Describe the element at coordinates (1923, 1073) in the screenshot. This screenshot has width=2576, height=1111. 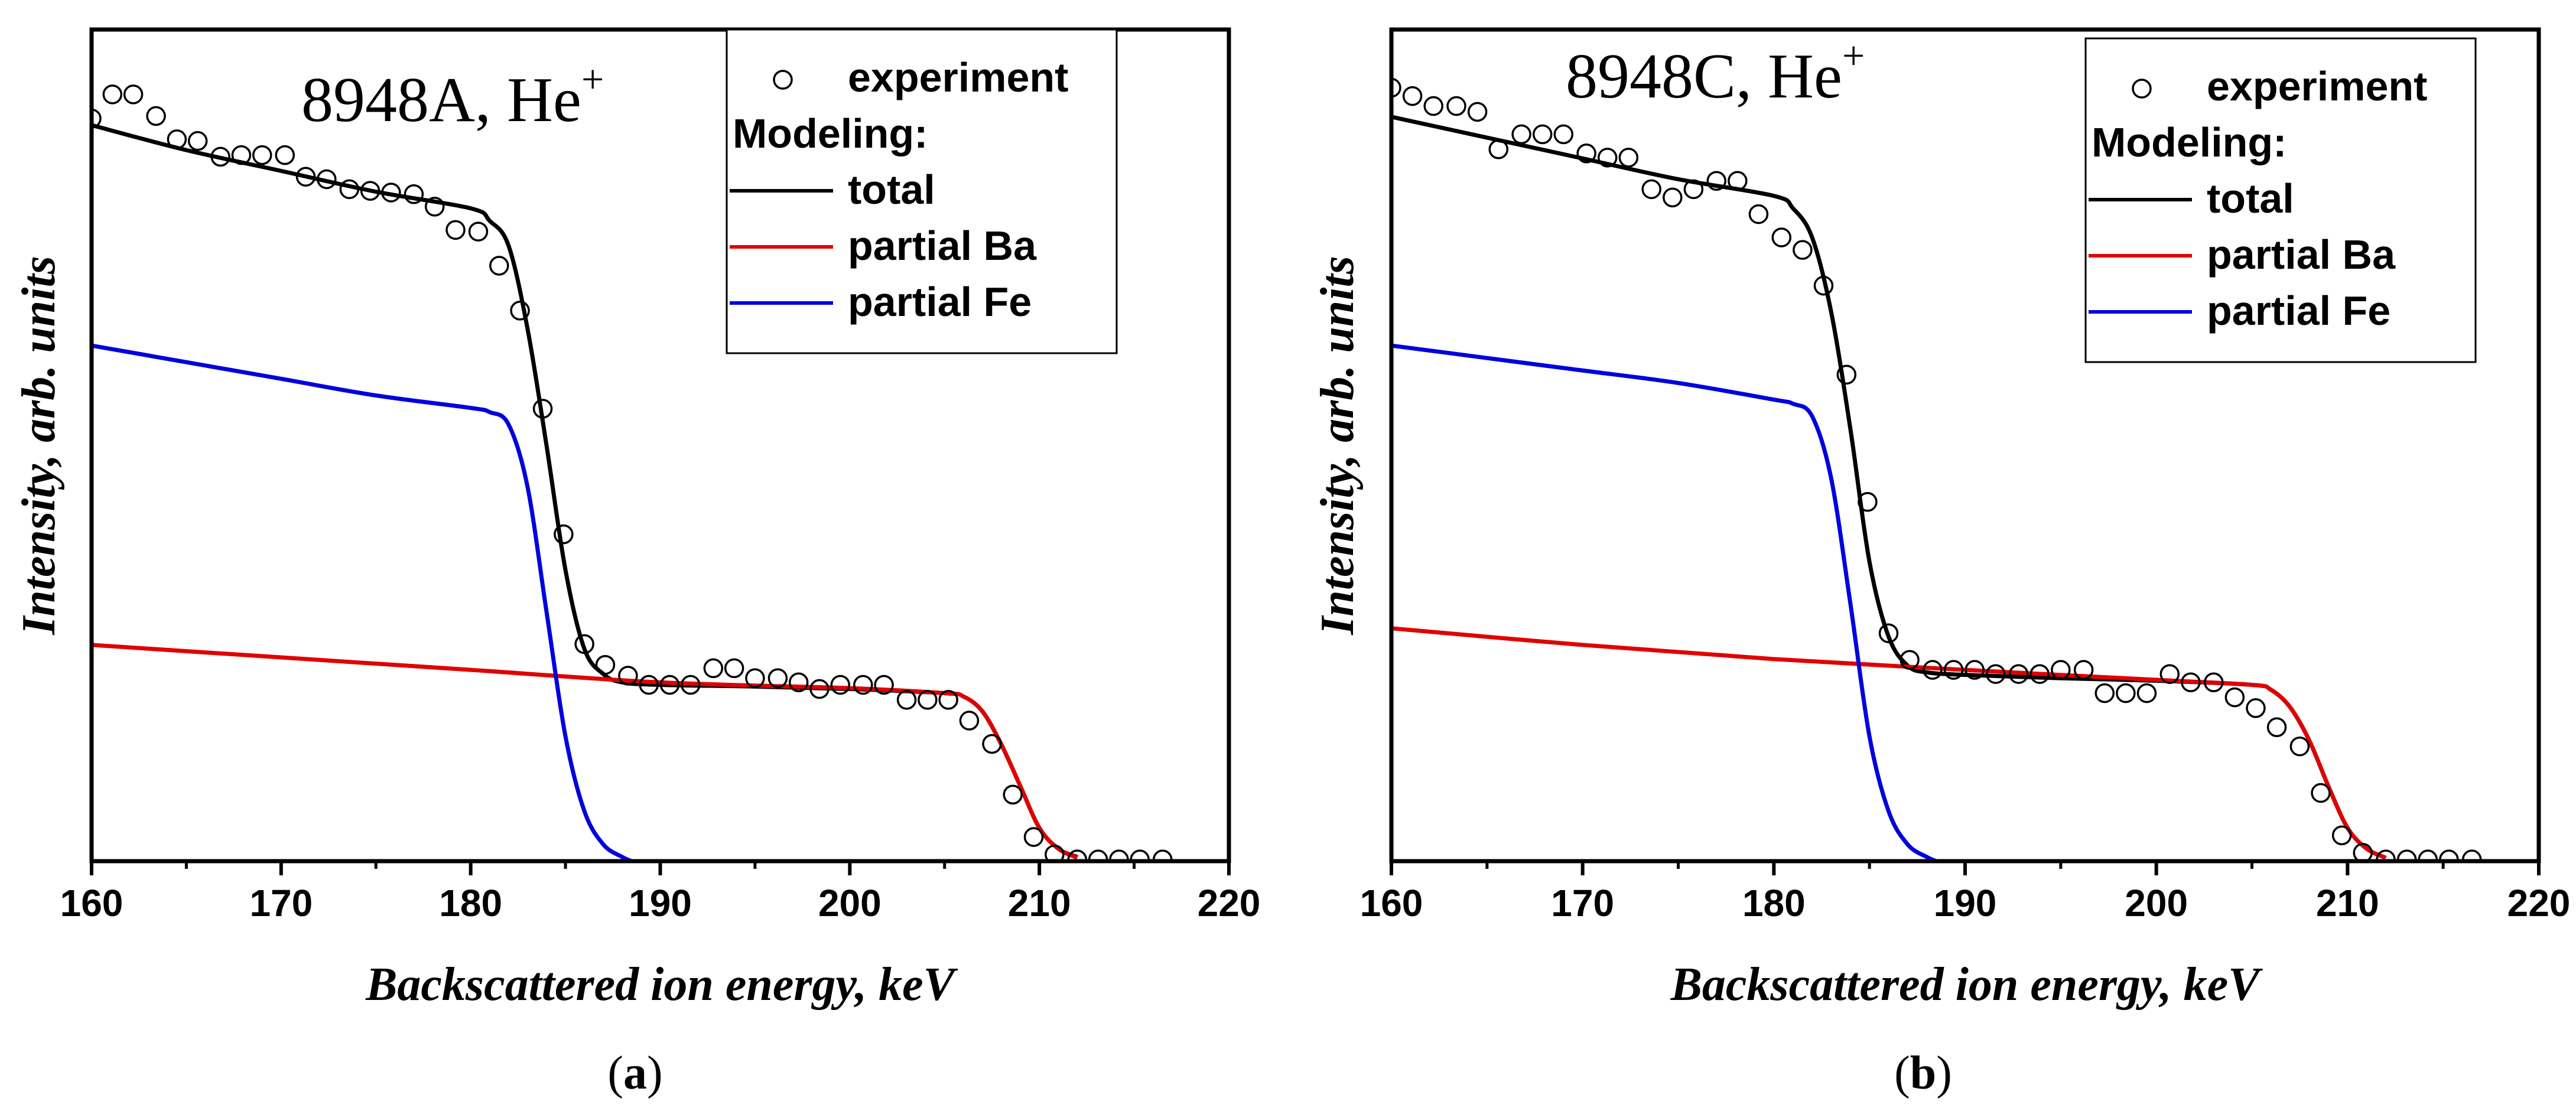
I see `panel-caption-letter: b` at that location.